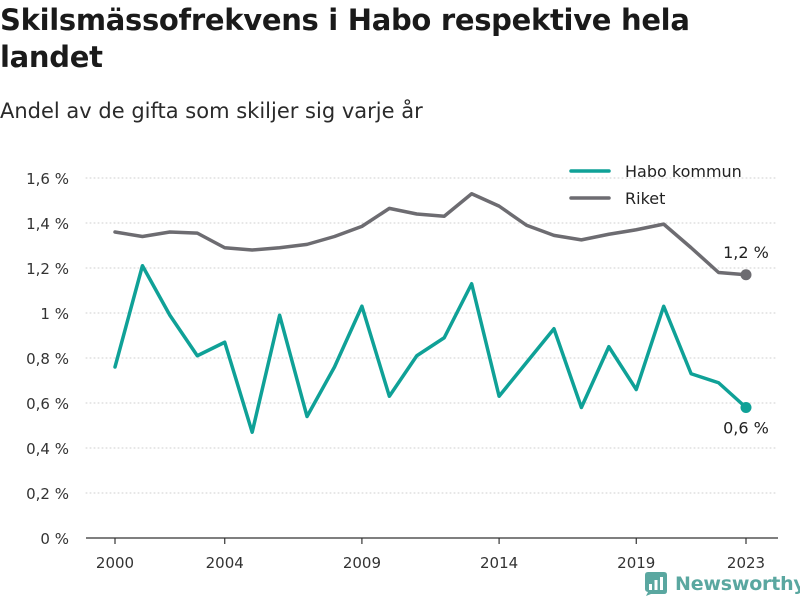 The height and width of the screenshot is (600, 800). I want to click on x-tick-label: 2000, so click(115, 563).